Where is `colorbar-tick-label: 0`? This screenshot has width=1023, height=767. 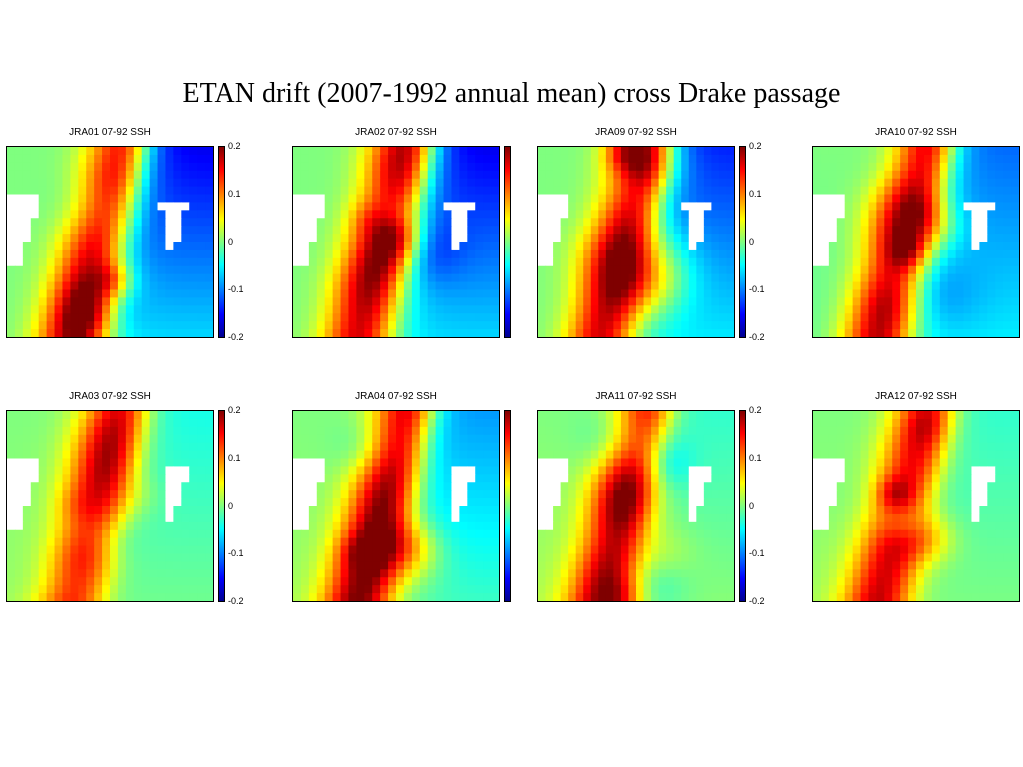 colorbar-tick-label: 0 is located at coordinates (752, 505).